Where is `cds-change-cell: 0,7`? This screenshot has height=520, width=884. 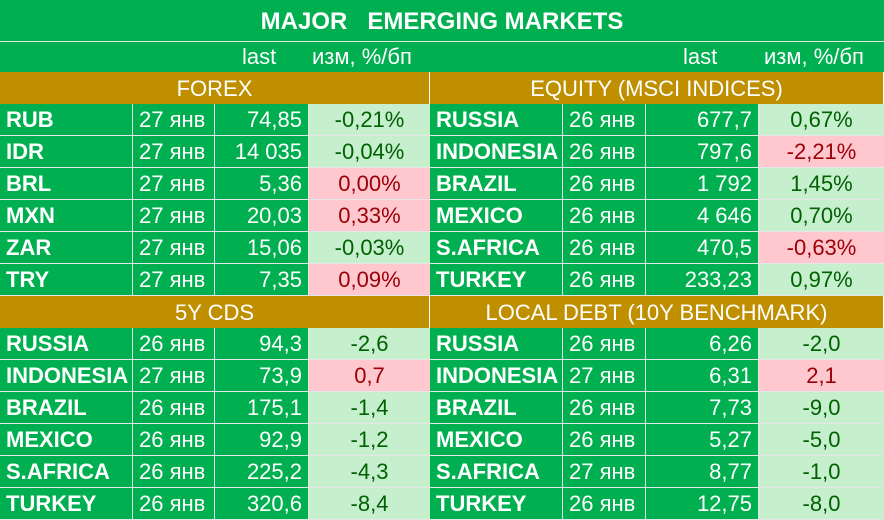
cds-change-cell: 0,7 is located at coordinates (369, 376).